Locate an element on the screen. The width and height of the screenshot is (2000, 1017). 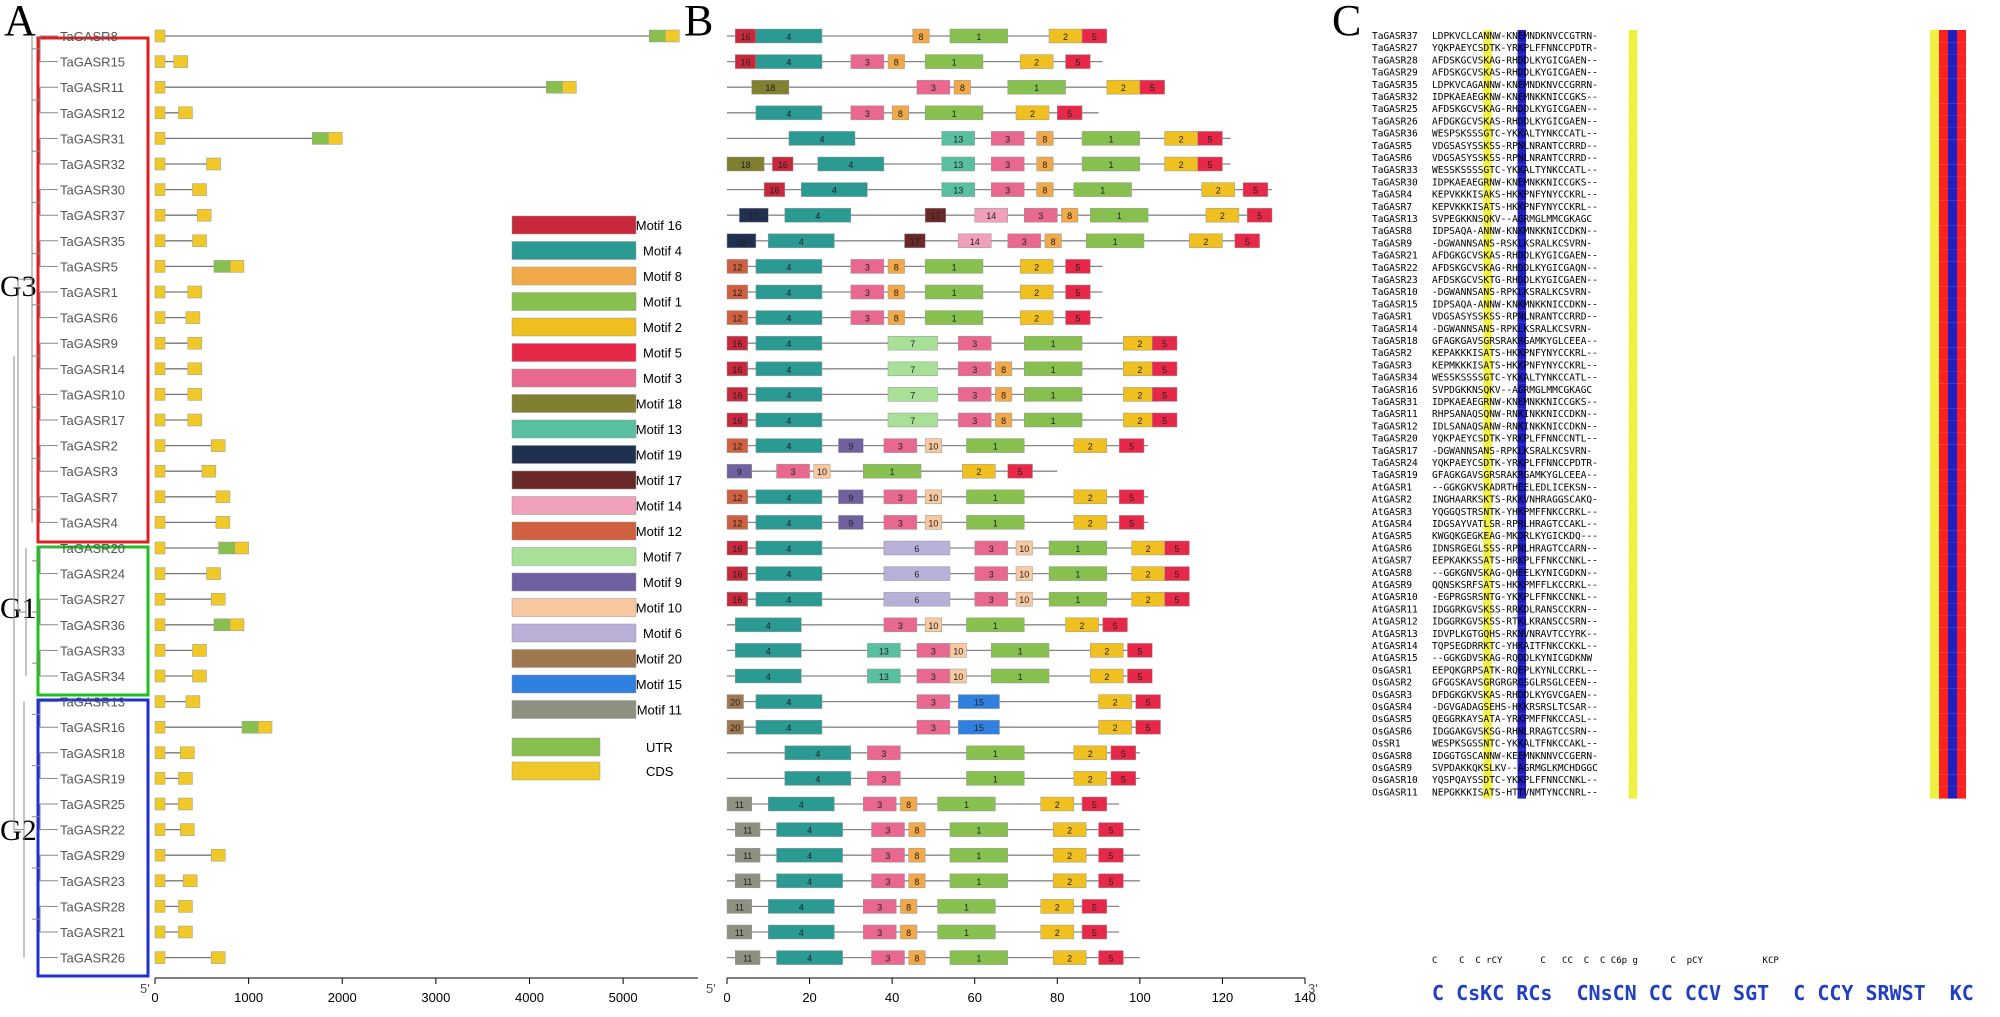
legend-swatch is located at coordinates (574, 480).